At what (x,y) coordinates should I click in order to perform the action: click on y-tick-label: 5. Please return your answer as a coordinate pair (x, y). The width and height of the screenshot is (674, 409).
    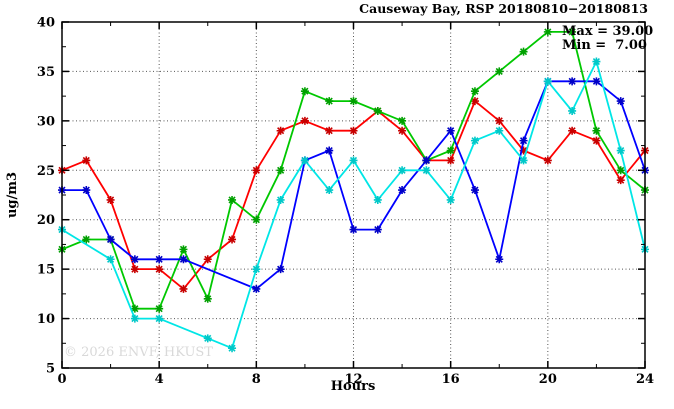
    Looking at the image, I should click on (50, 369).